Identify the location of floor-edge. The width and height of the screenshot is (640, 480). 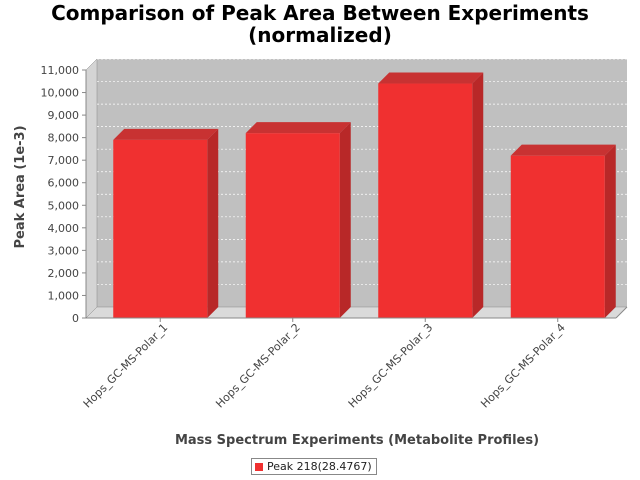
(621, 312).